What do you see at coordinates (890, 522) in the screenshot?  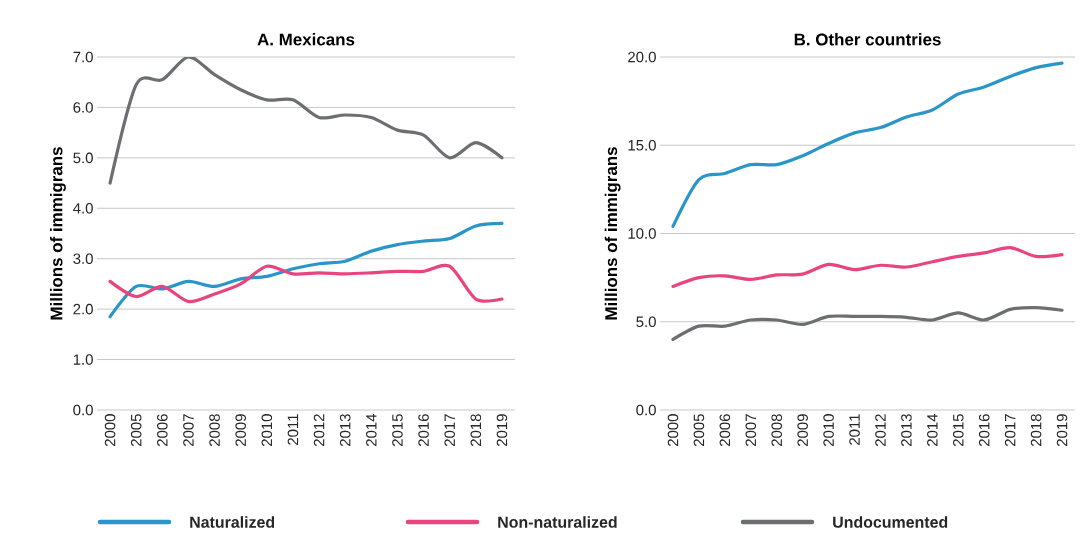 I see `legend-label: Undocumented` at bounding box center [890, 522].